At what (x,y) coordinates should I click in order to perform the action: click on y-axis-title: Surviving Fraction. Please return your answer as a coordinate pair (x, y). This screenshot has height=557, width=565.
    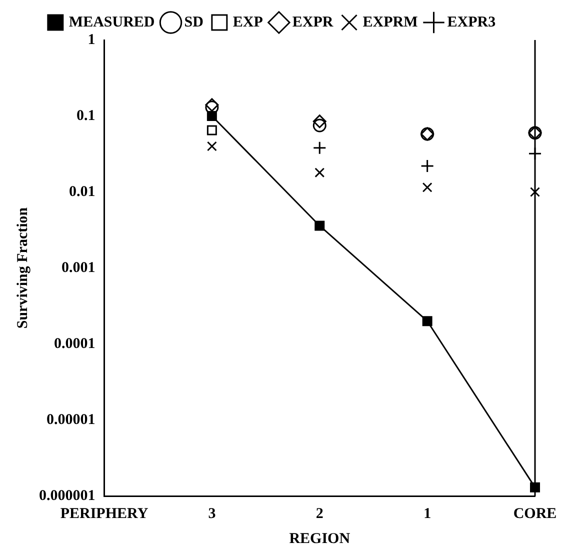
    Looking at the image, I should click on (22, 267).